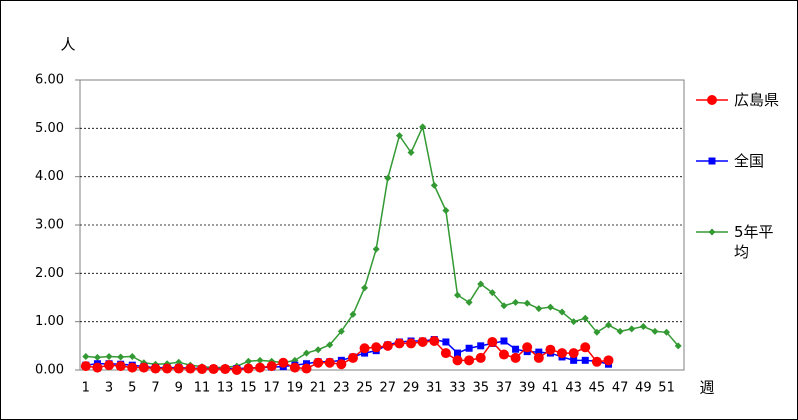  What do you see at coordinates (202, 388) in the screenshot?
I see `x-tick-label: 11` at bounding box center [202, 388].